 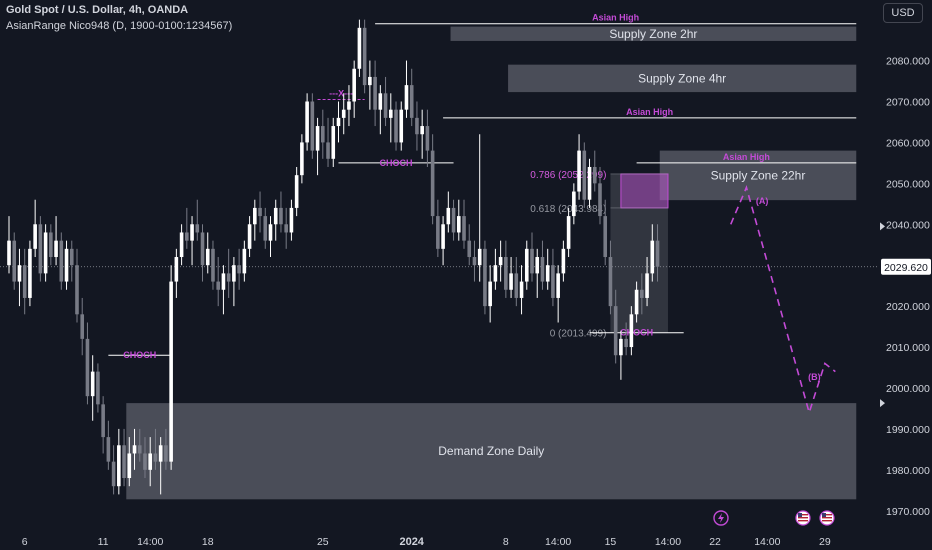 What do you see at coordinates (803, 518) in the screenshot?
I see `flag-event-icon` at bounding box center [803, 518].